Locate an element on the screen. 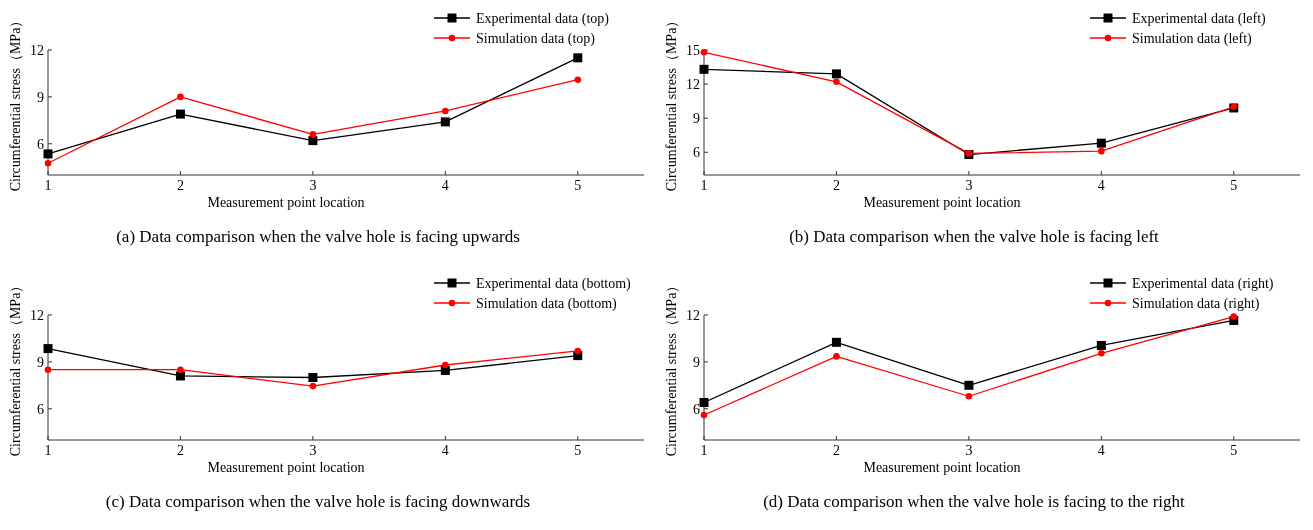 The width and height of the screenshot is (1313, 530). legend-label: Simulation data (bottom) is located at coordinates (547, 304).